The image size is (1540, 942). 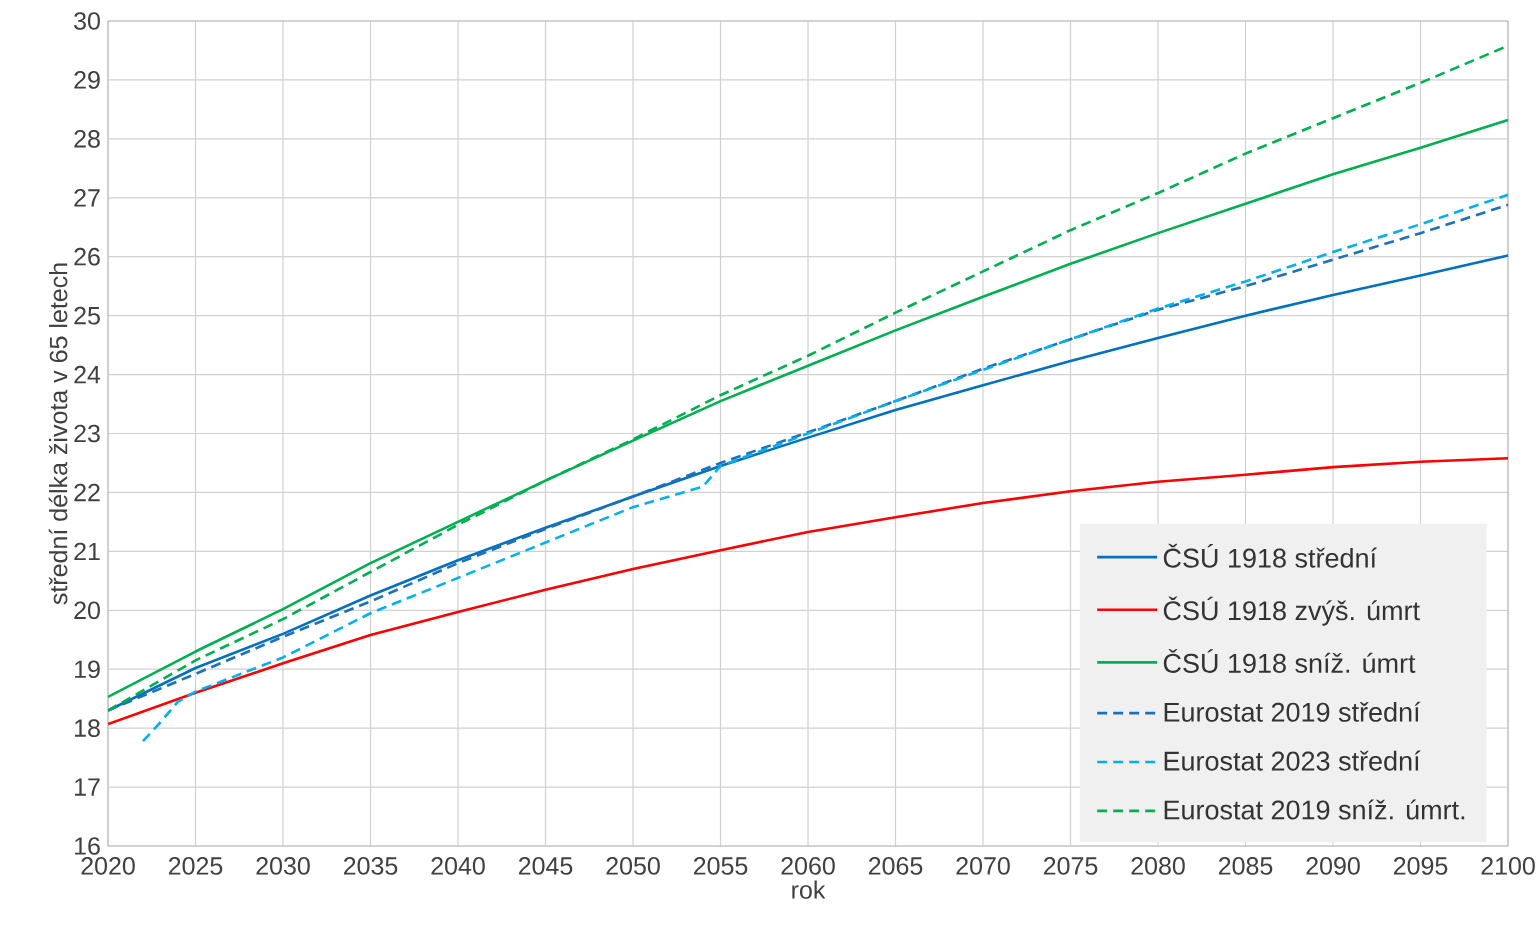 I want to click on y-tick-label: 19, so click(x=87, y=669).